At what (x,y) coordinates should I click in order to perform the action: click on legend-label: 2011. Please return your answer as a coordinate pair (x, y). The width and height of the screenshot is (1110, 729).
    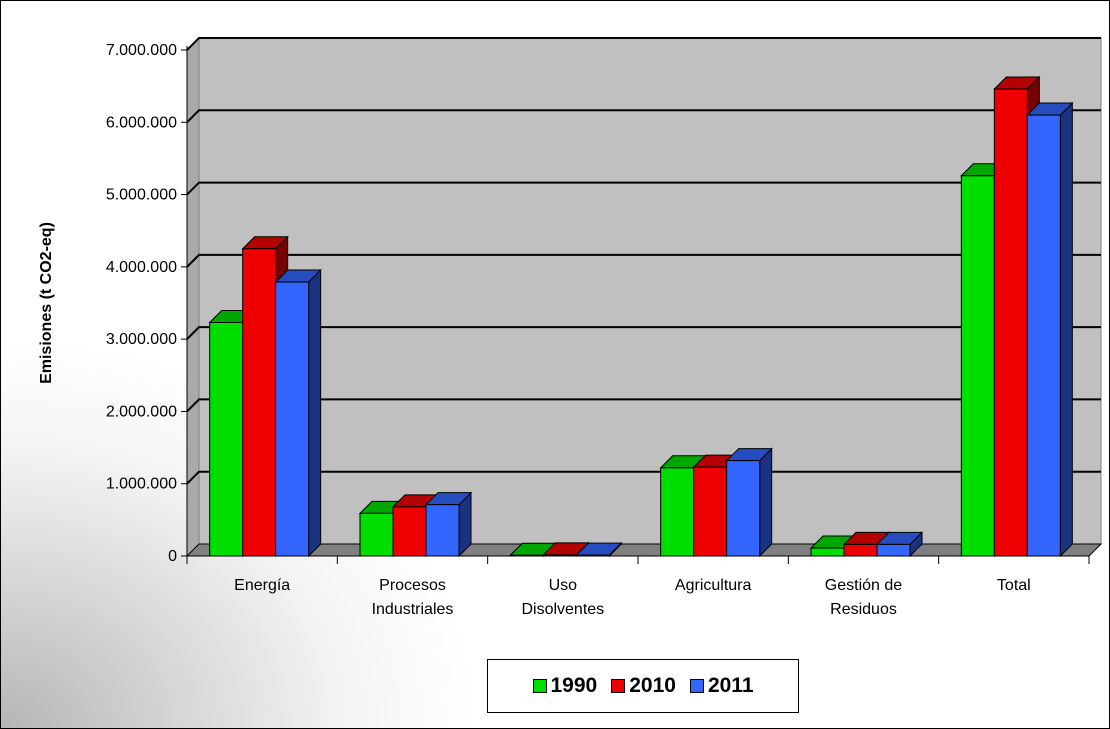
    Looking at the image, I should click on (730, 685).